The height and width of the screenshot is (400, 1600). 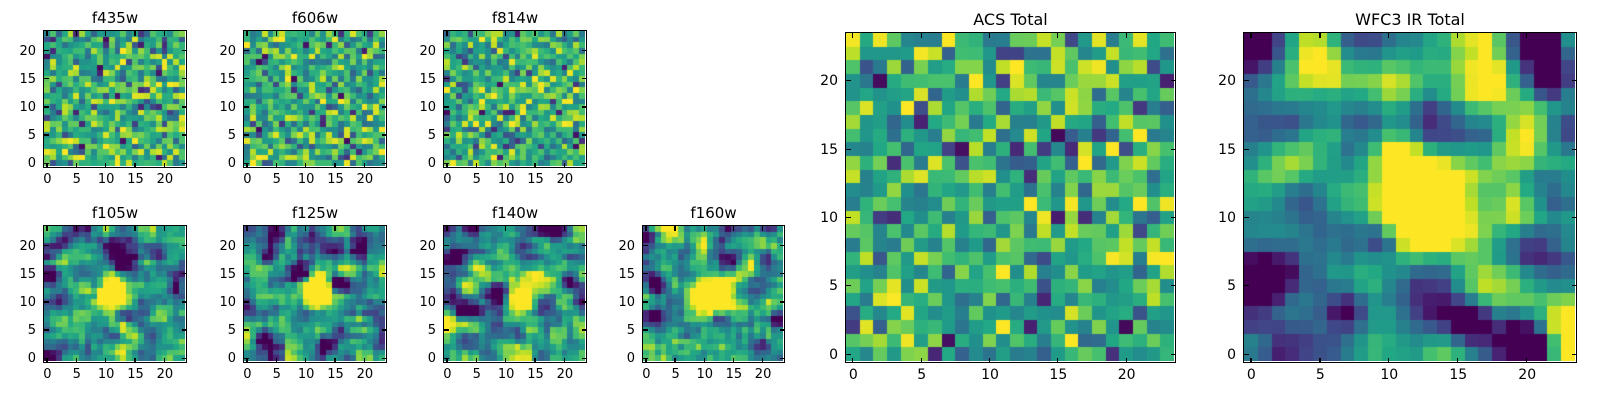 I want to click on panel-title-acs-total: ACS Total, so click(x=1010, y=19).